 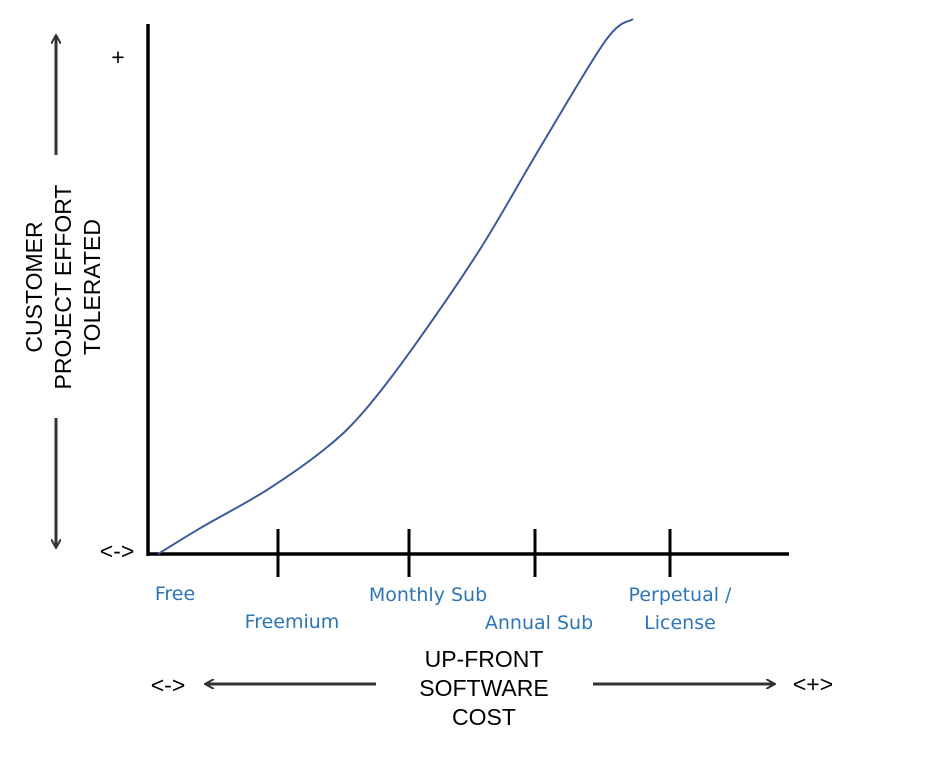 I want to click on category-label: Freemium, so click(x=292, y=622).